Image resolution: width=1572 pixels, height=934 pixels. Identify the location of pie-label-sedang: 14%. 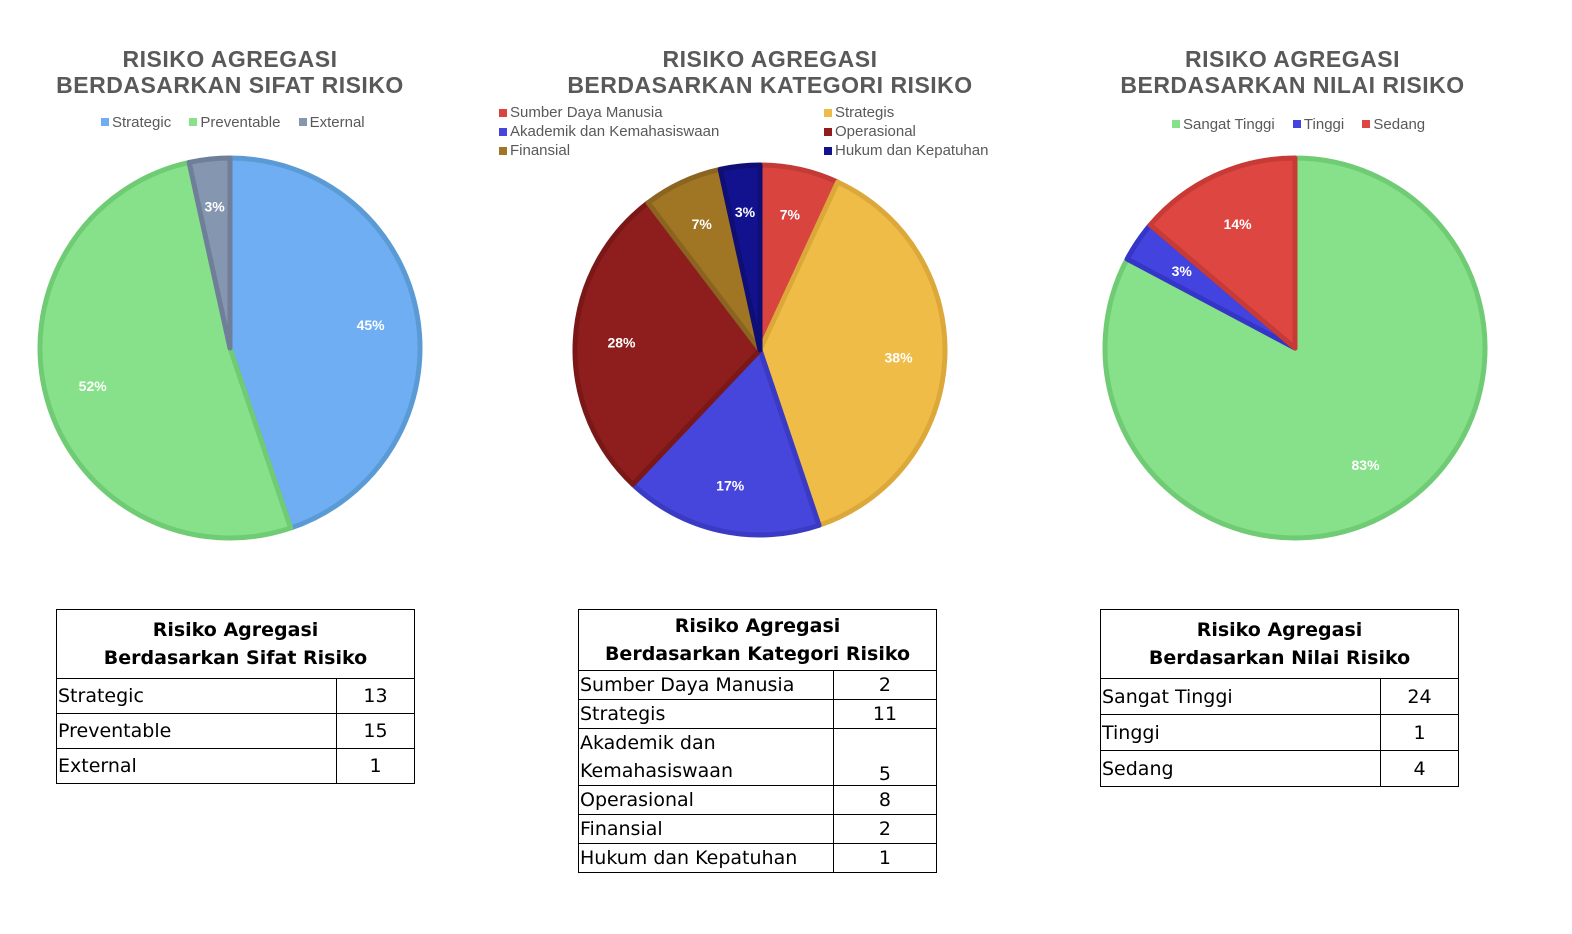
(1238, 224).